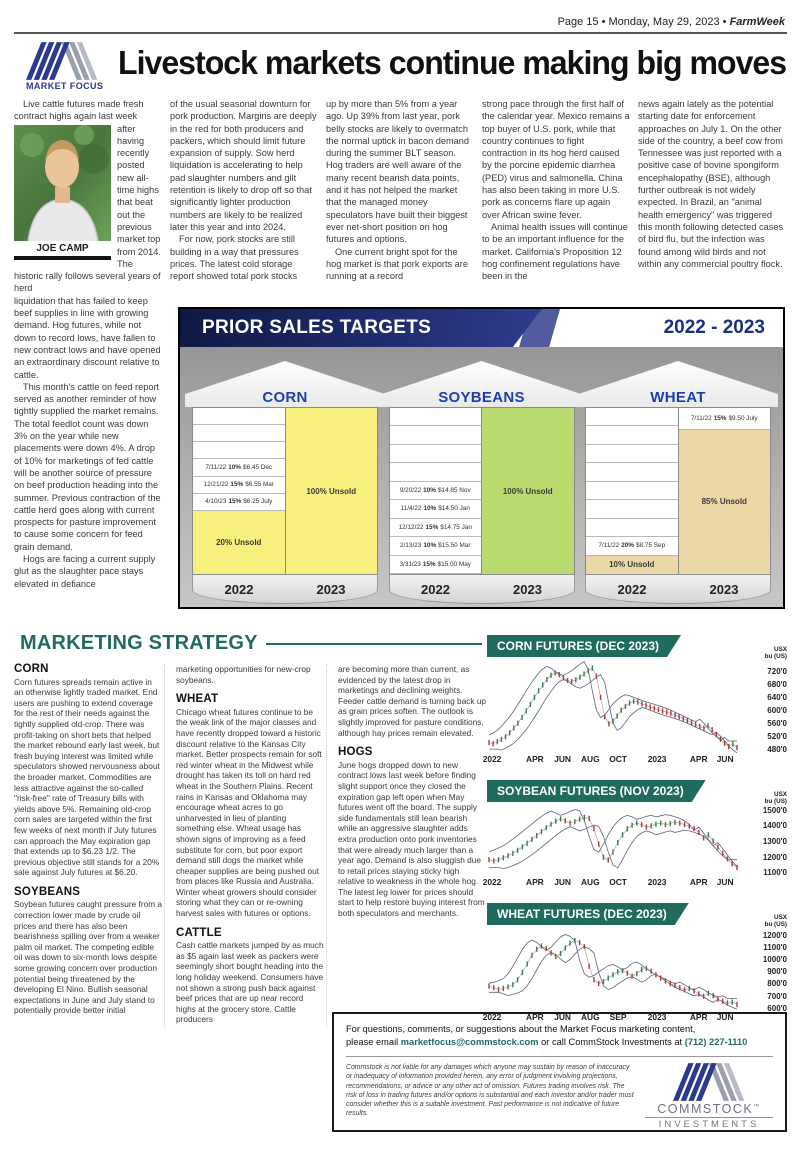  What do you see at coordinates (777, 672) in the screenshot?
I see `y-tick-label: 720'0` at bounding box center [777, 672].